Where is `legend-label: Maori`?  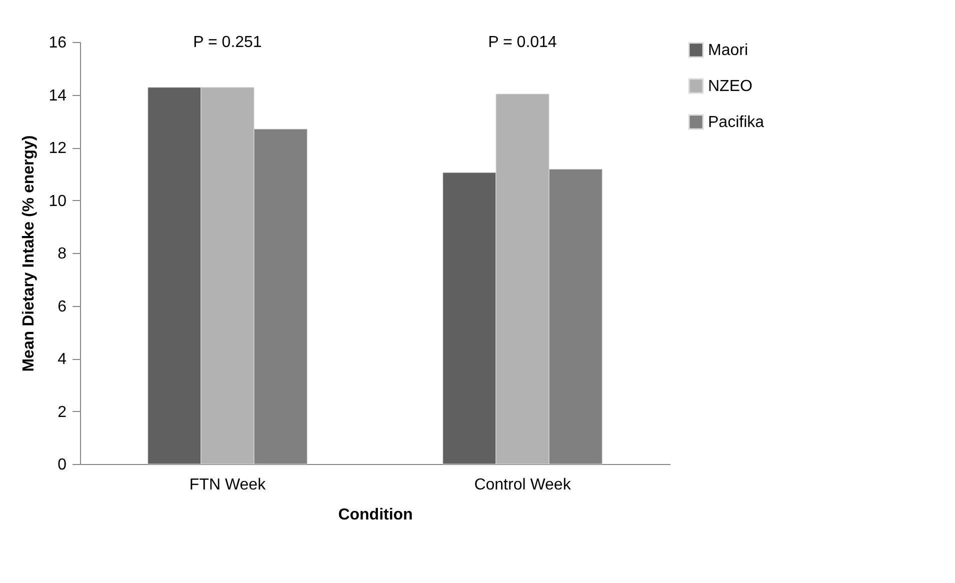 legend-label: Maori is located at coordinates (728, 50).